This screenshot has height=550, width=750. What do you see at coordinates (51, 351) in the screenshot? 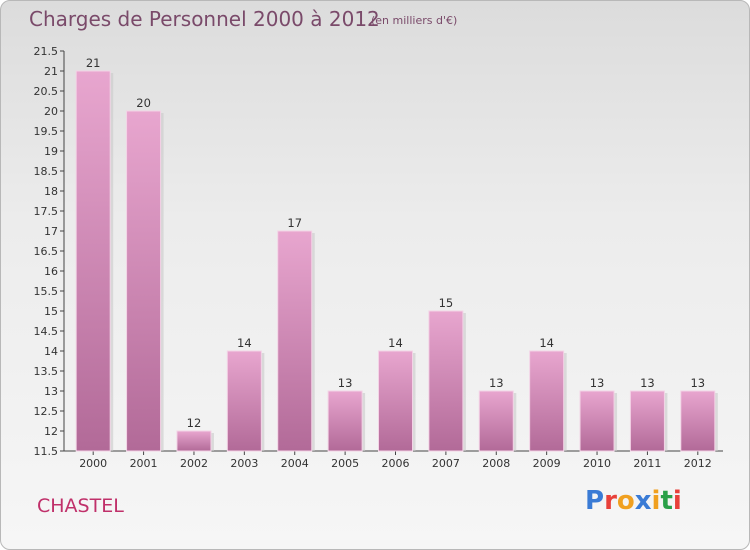
I see `y-tick-label: 14` at bounding box center [51, 351].